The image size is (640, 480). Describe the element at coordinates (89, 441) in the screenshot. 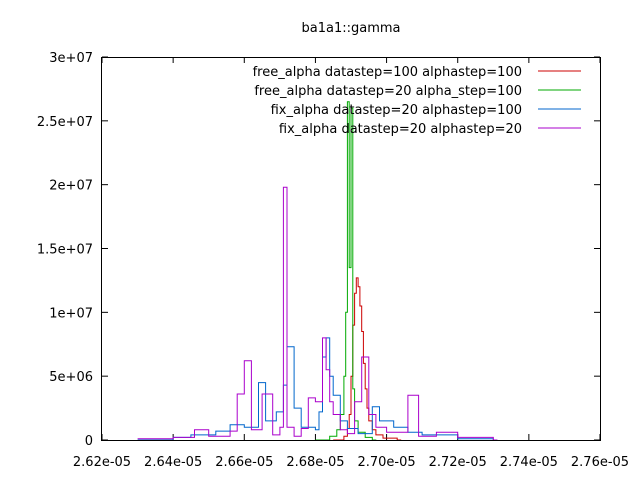

I see `y-tick-label: 0` at that location.